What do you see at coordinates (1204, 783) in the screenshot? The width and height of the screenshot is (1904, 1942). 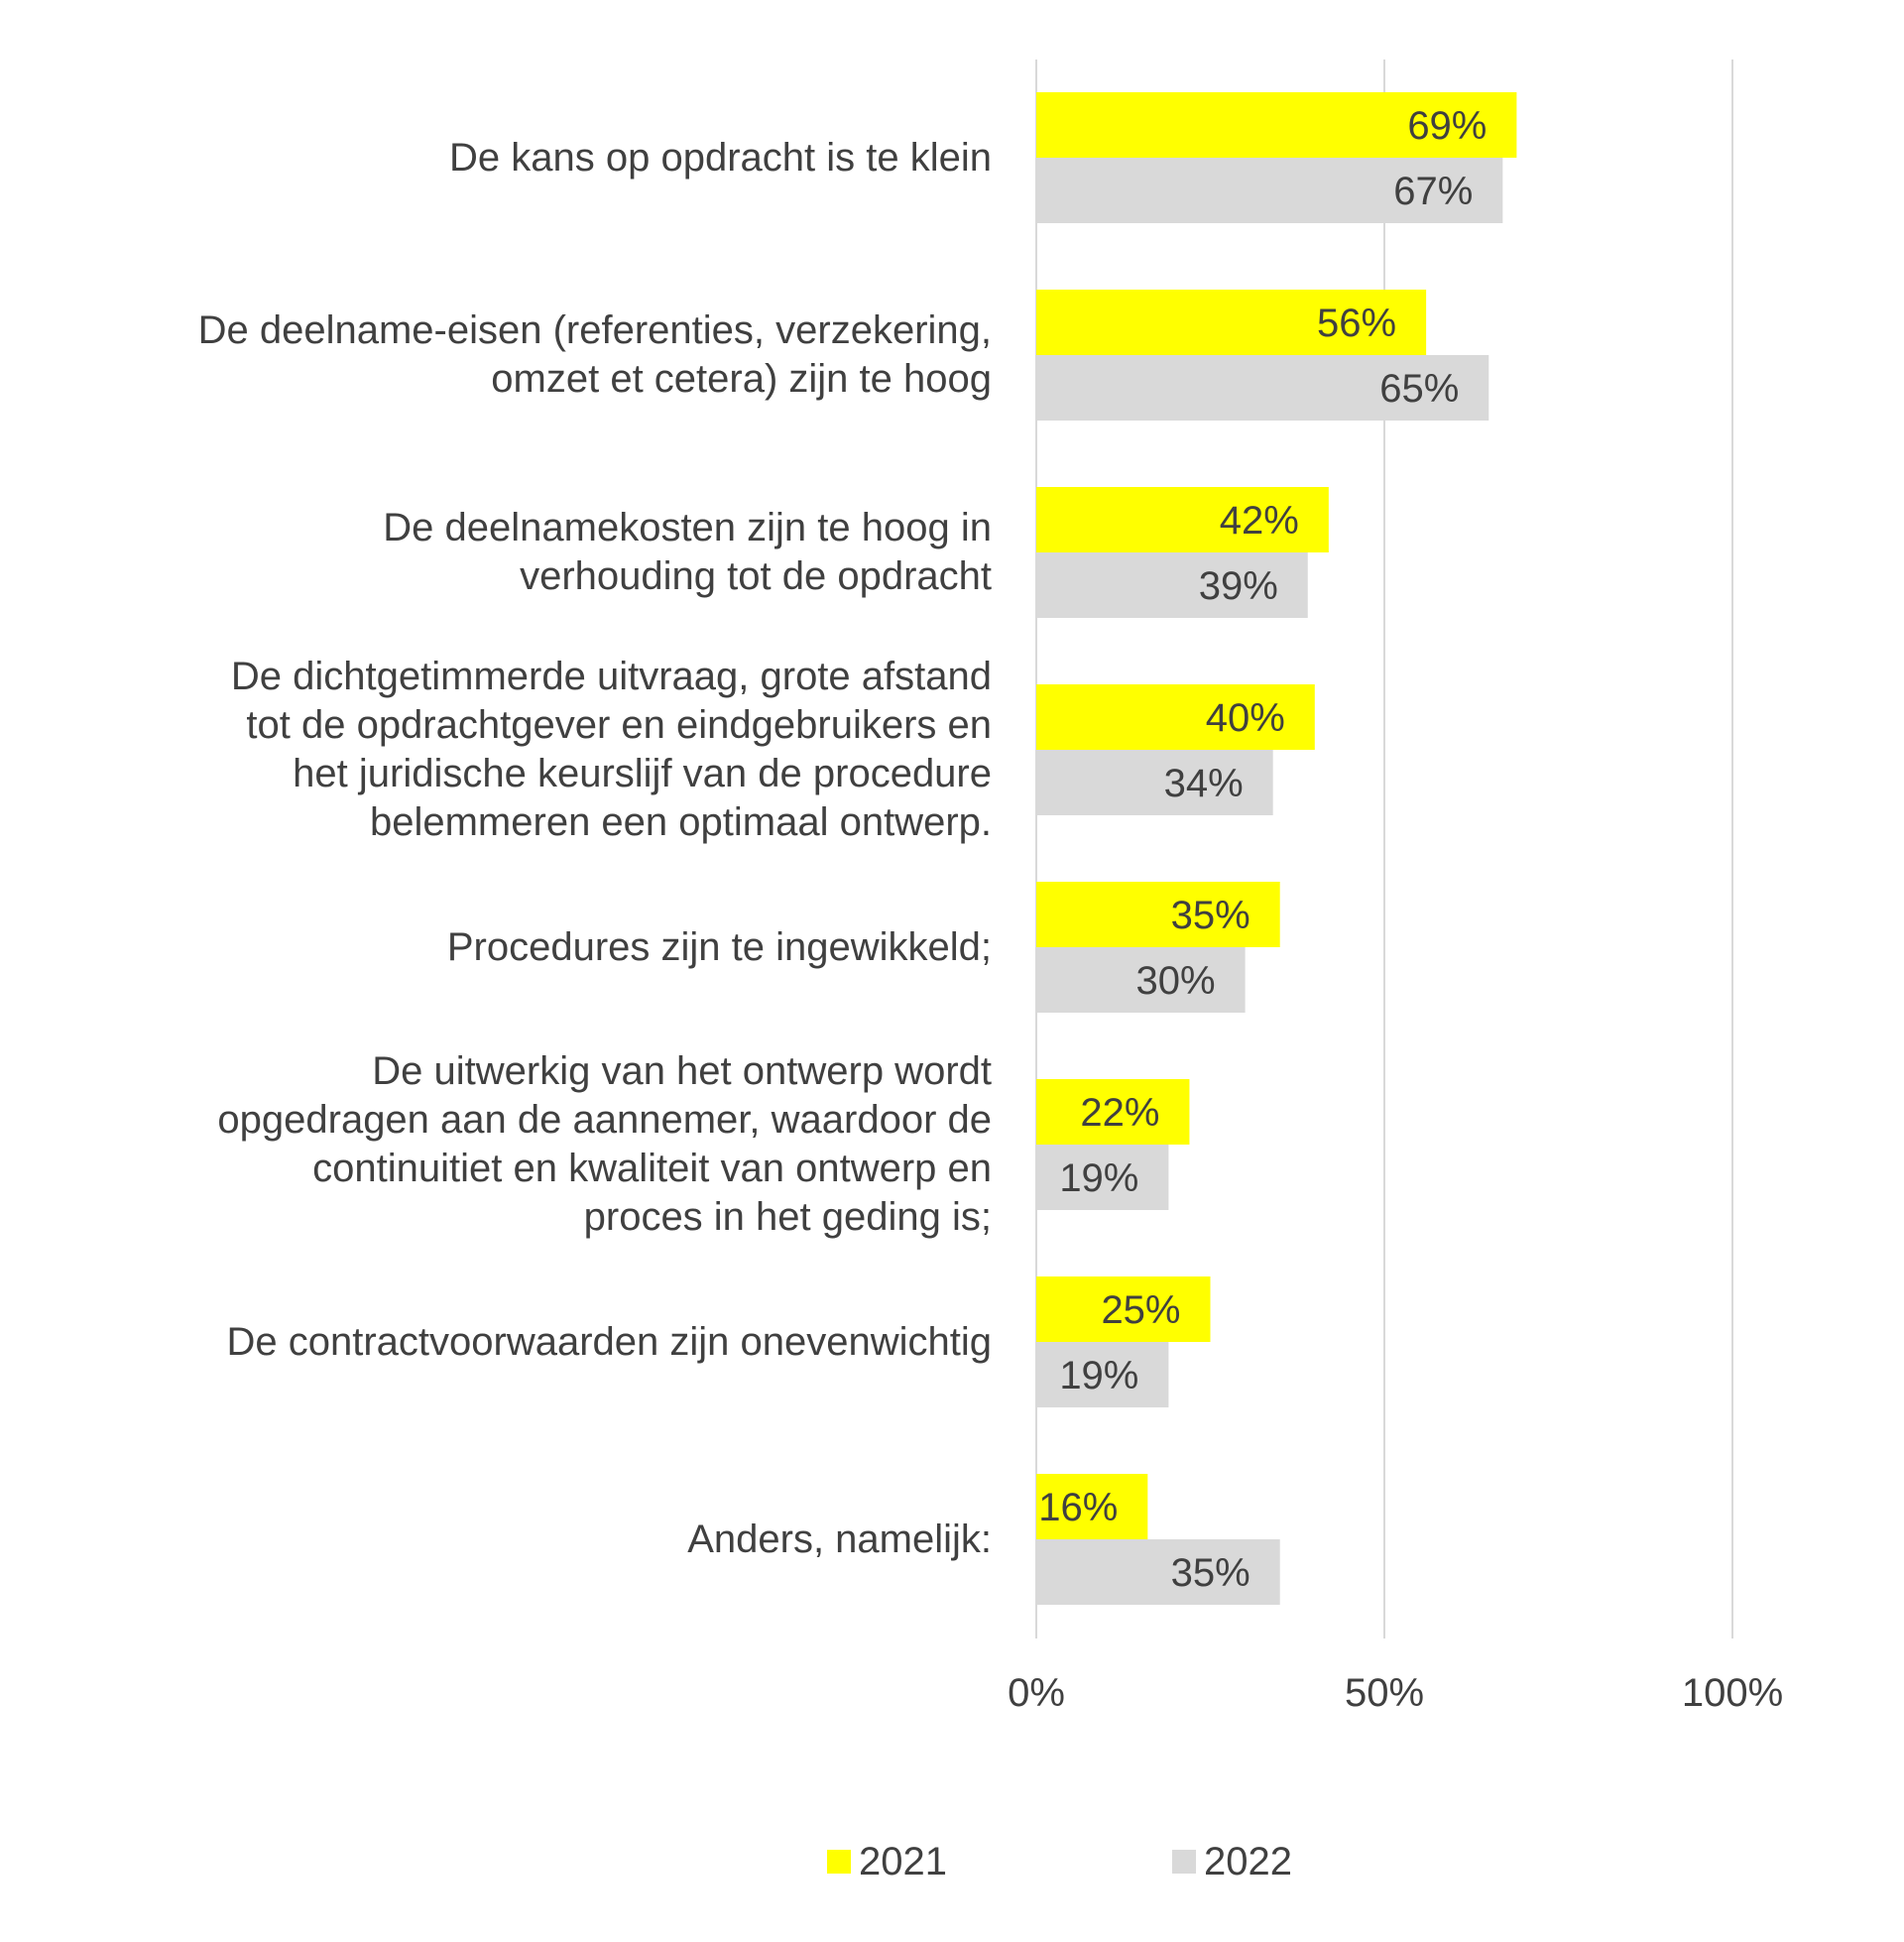 I see `data-label-2022-3: 34%` at bounding box center [1204, 783].